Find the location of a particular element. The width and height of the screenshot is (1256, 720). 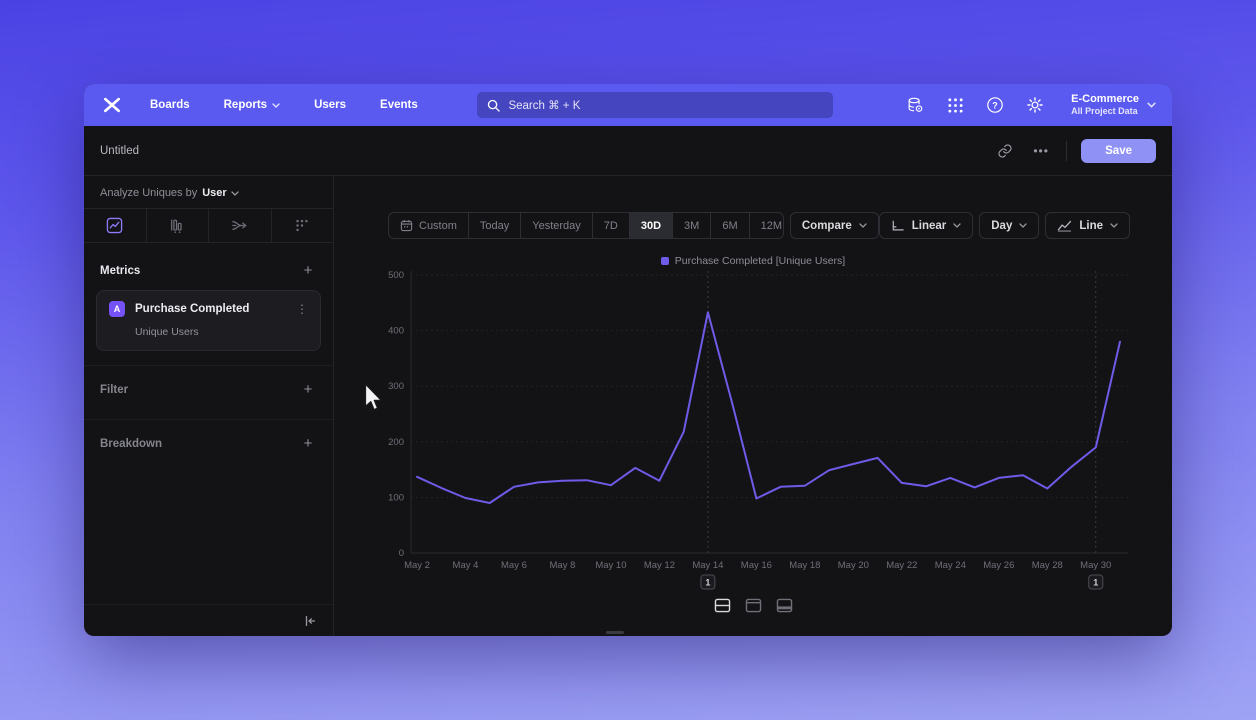

project-scope: All Project Data is located at coordinates (1104, 111).